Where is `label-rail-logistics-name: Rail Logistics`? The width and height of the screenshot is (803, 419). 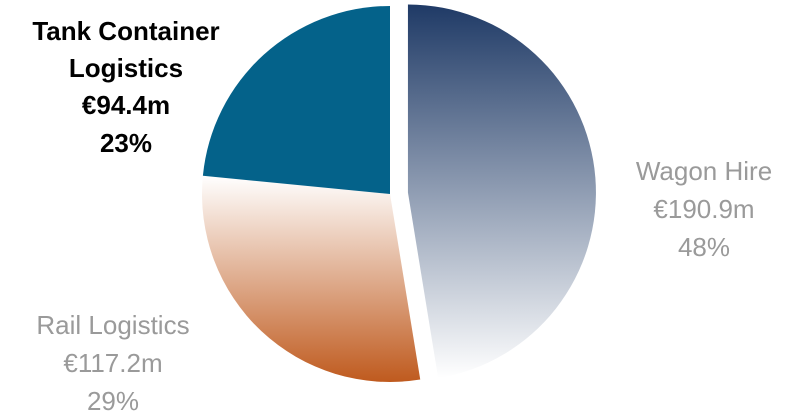 label-rail-logistics-name: Rail Logistics is located at coordinates (112, 325).